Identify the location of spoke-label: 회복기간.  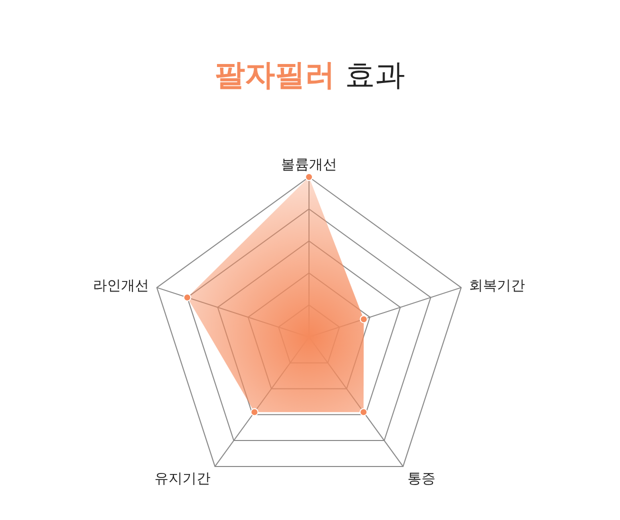
(496, 286).